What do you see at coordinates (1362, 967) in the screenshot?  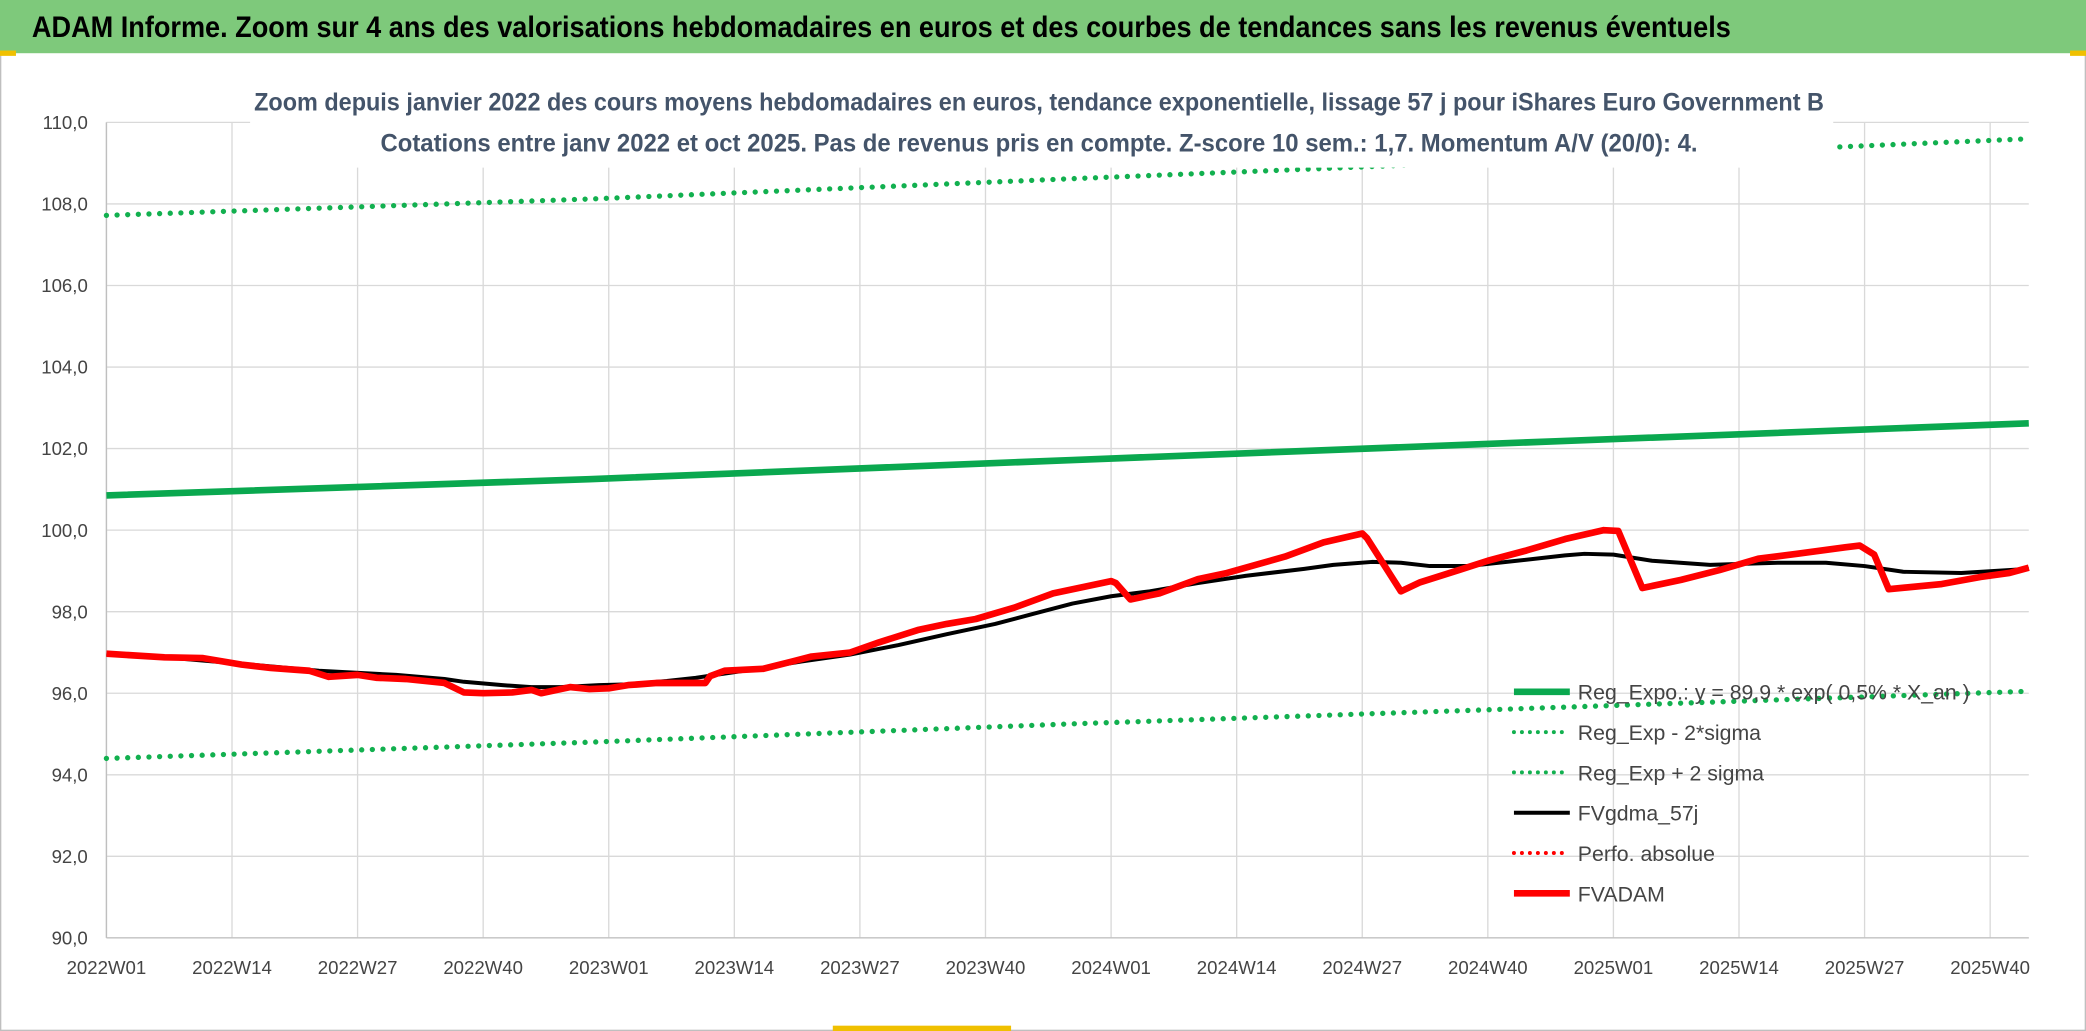 I see `x-tick-label: 2024W27` at bounding box center [1362, 967].